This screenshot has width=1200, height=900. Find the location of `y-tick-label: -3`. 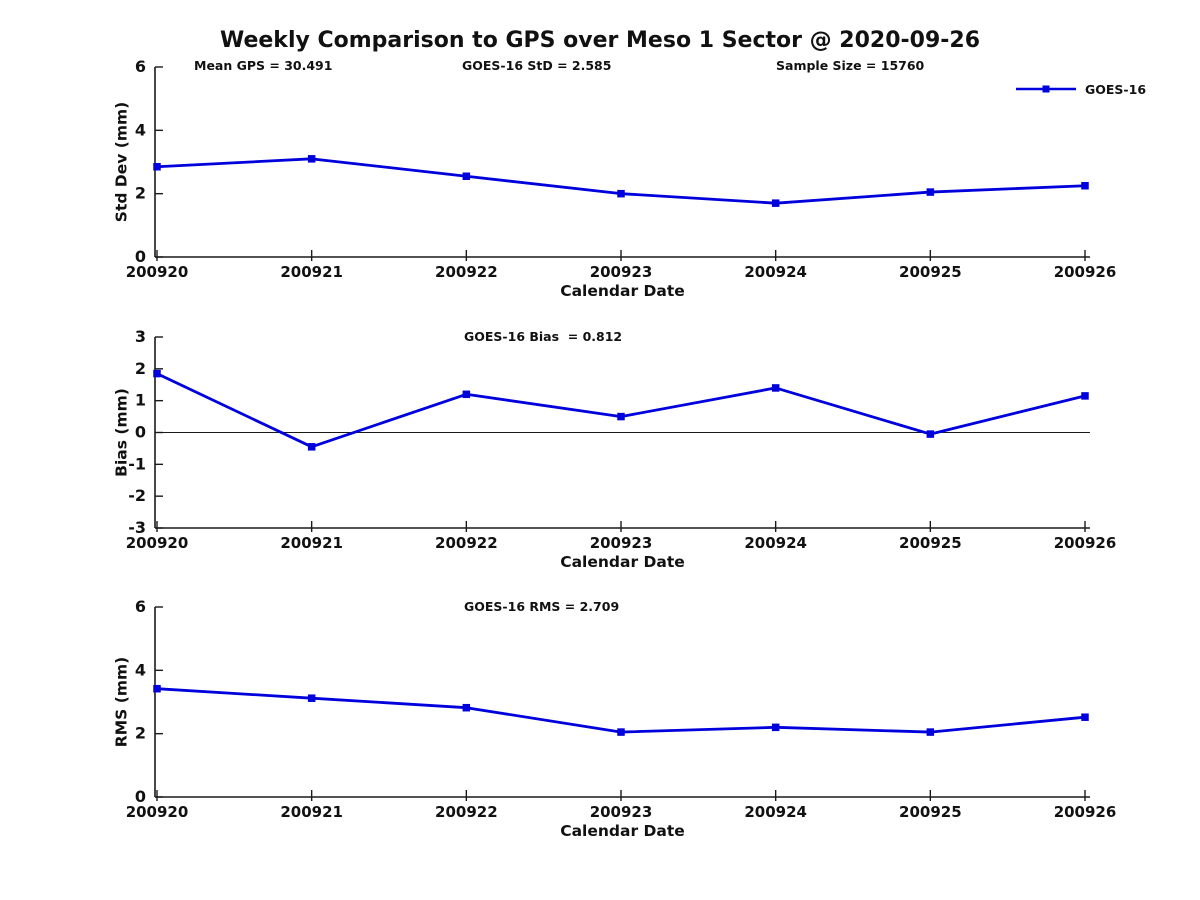

y-tick-label: -3 is located at coordinates (137, 527).